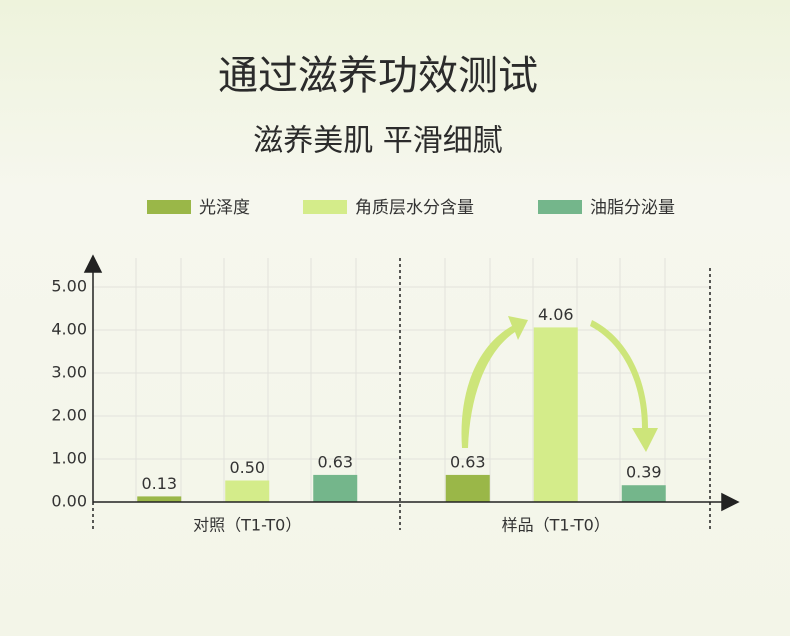  Describe the element at coordinates (556, 314) in the screenshot. I see `value-label: 4.06` at that location.